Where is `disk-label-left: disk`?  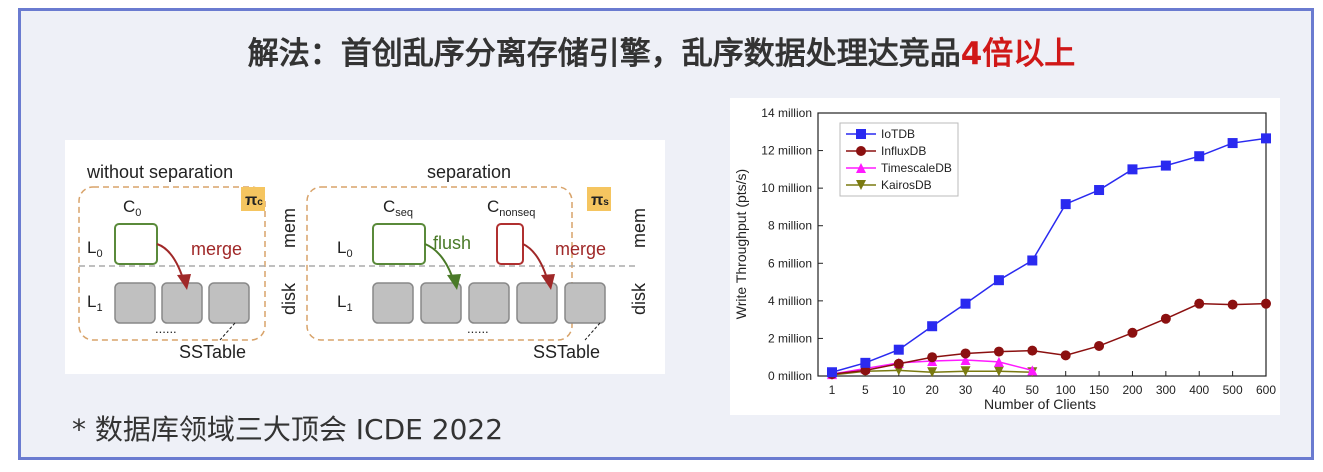 disk-label-left: disk is located at coordinates (289, 298).